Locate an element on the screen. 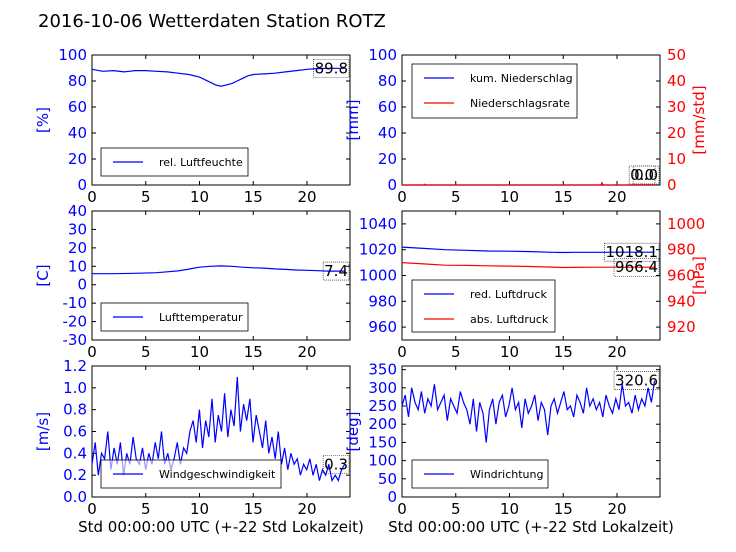  value-annotation: 1018.1 is located at coordinates (632, 252).